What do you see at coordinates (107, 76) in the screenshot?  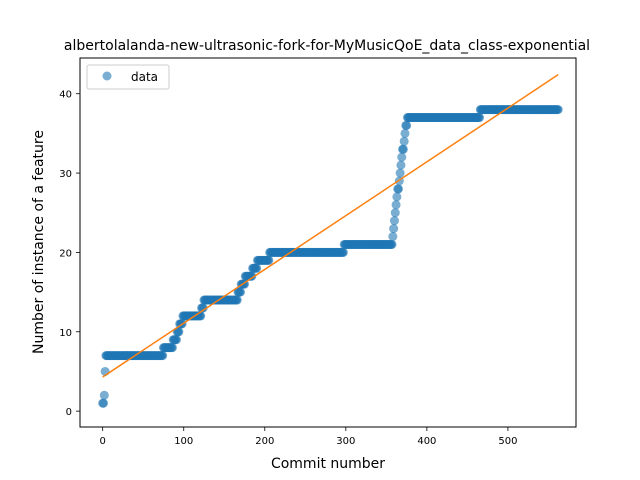 I see `legend-marker` at bounding box center [107, 76].